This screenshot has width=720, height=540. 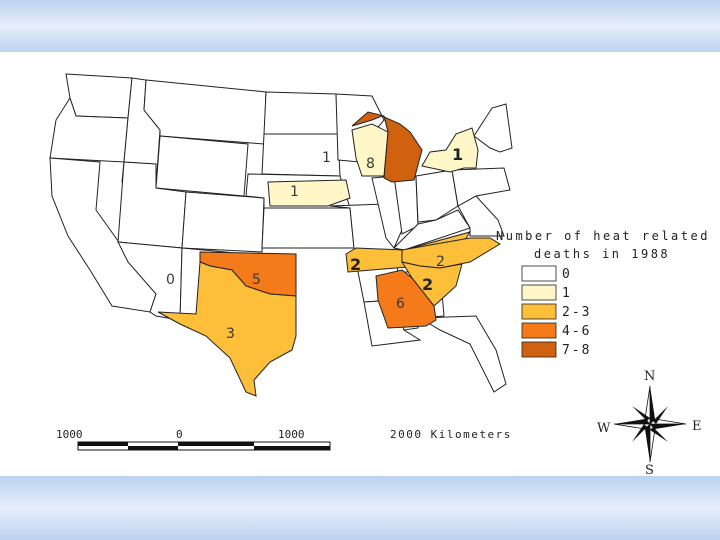 I want to click on label-nevada: 0, so click(x=170, y=280).